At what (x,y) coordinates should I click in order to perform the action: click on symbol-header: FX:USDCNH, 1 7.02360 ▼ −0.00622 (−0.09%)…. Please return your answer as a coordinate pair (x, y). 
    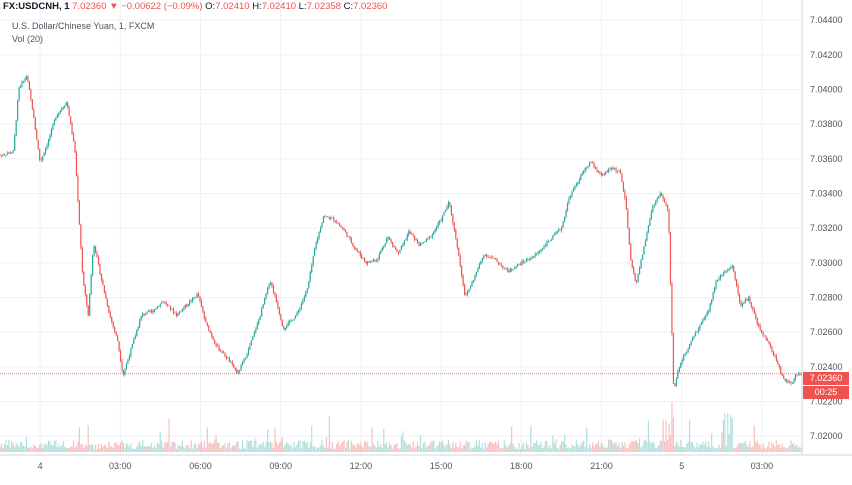
    Looking at the image, I should click on (195, 7).